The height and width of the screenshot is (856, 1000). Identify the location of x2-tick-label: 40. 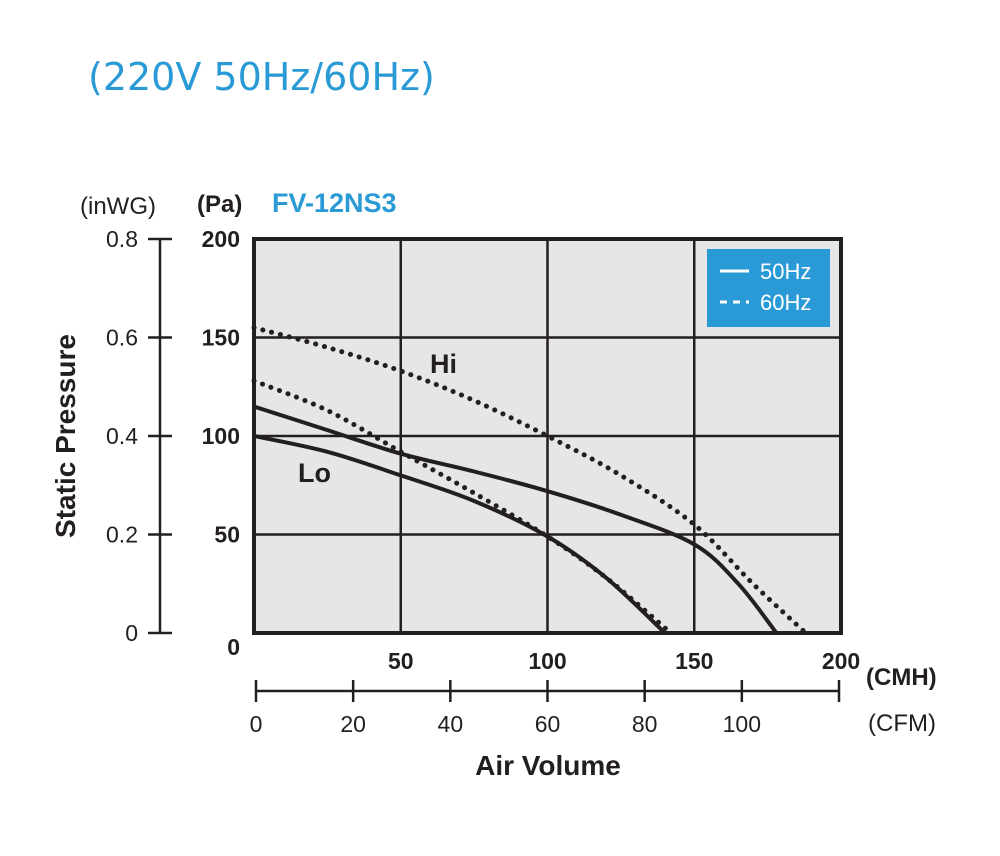
(451, 724).